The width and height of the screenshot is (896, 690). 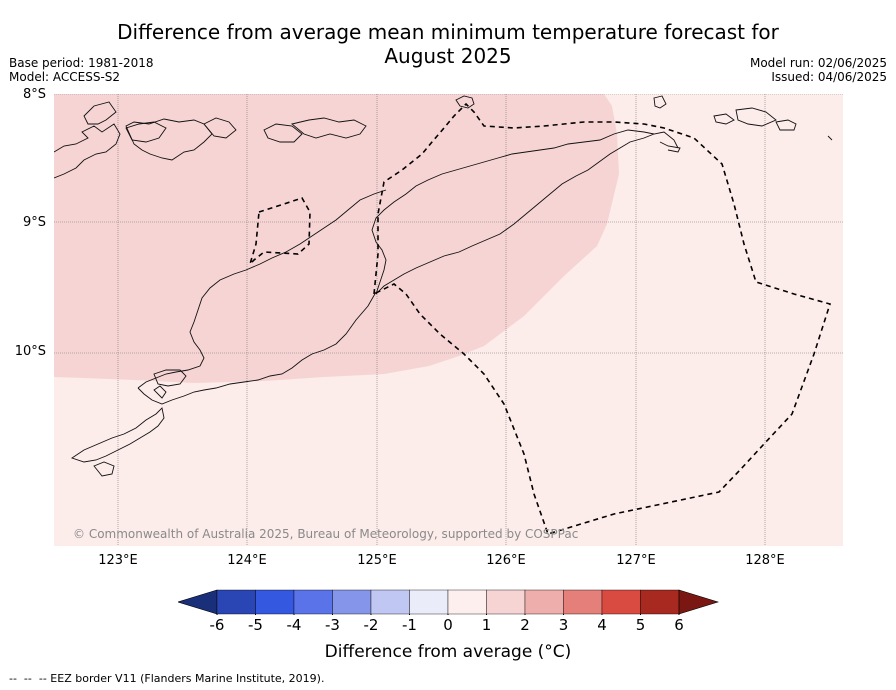 I want to click on coast-island-e, so click(x=329, y=128).